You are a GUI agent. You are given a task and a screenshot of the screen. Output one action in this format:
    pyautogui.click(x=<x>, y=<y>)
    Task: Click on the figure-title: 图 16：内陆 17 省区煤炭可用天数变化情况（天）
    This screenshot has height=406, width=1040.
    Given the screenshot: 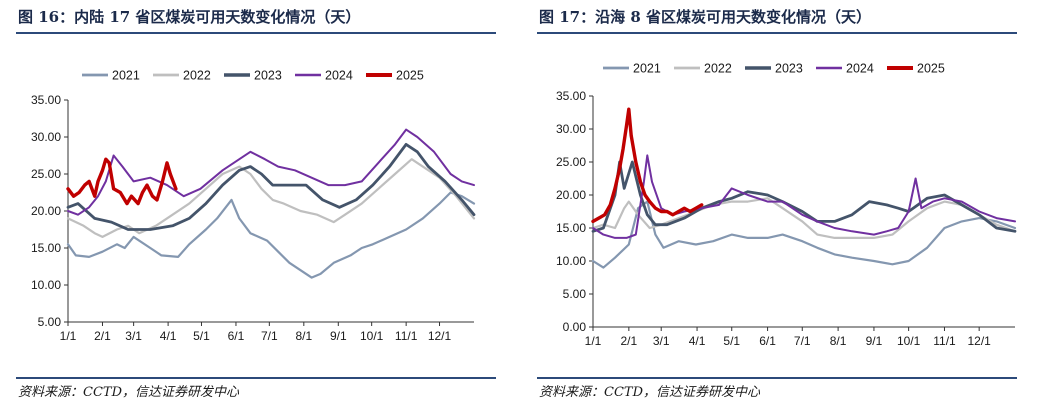 What is the action you would take?
    pyautogui.click(x=189, y=17)
    